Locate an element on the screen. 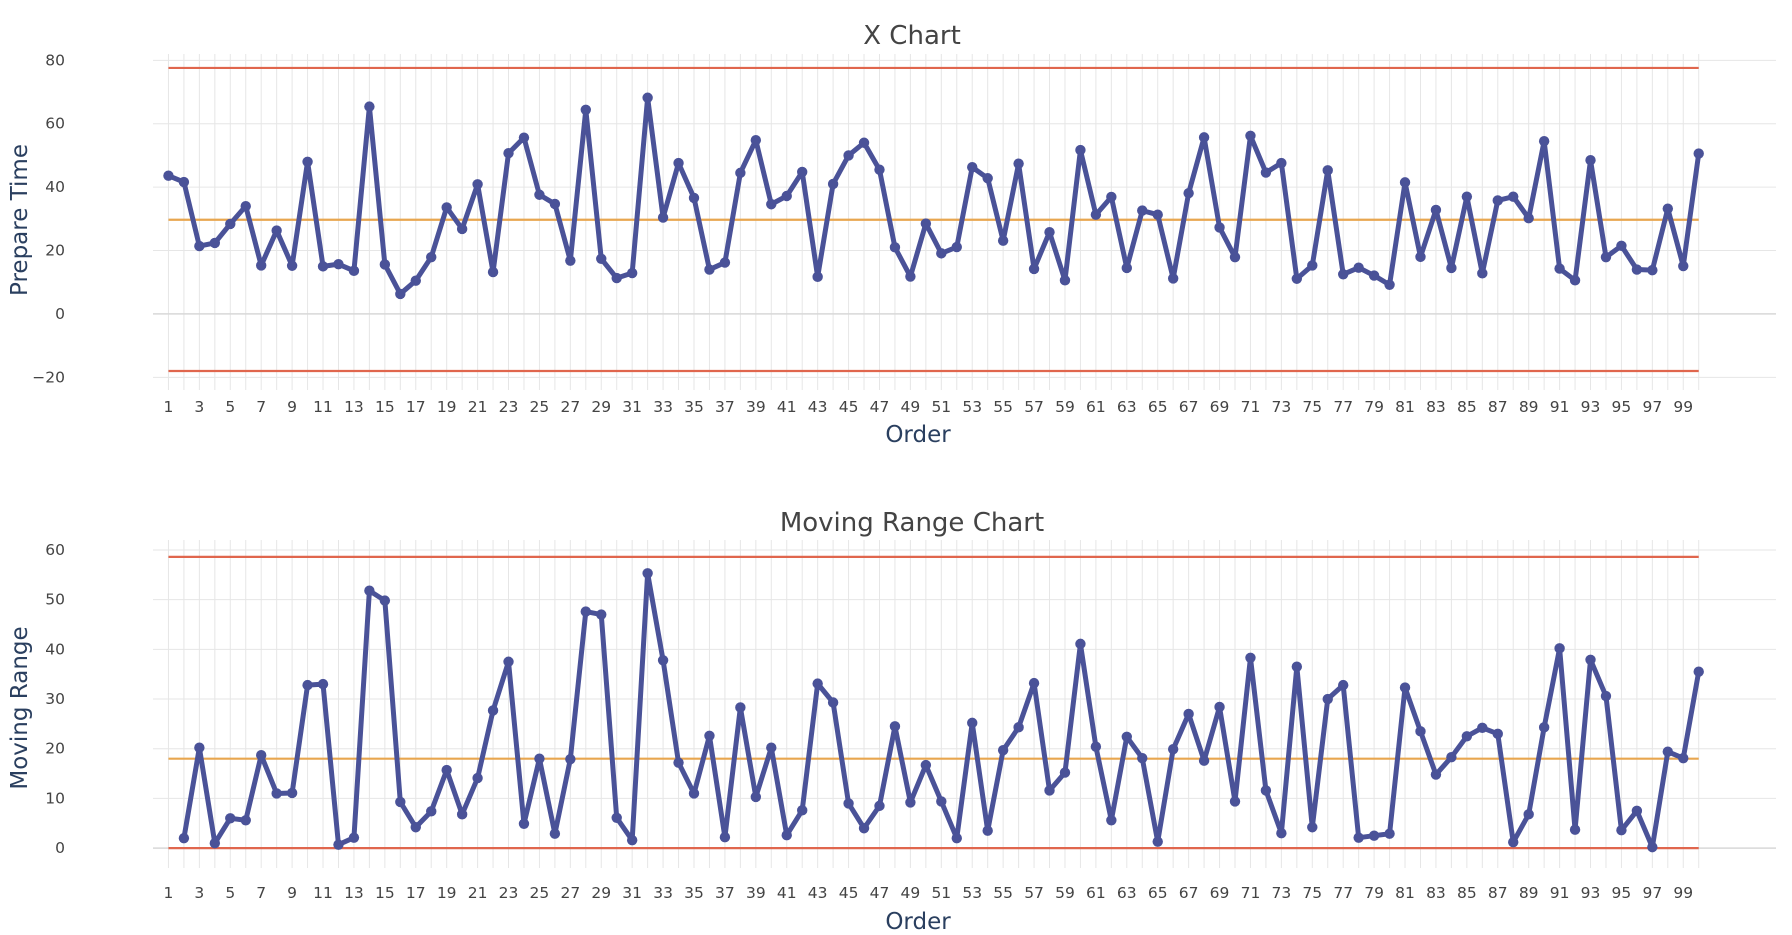 This screenshot has width=1792, height=935. mr-chart-xtick-label: 83 is located at coordinates (1436, 893).